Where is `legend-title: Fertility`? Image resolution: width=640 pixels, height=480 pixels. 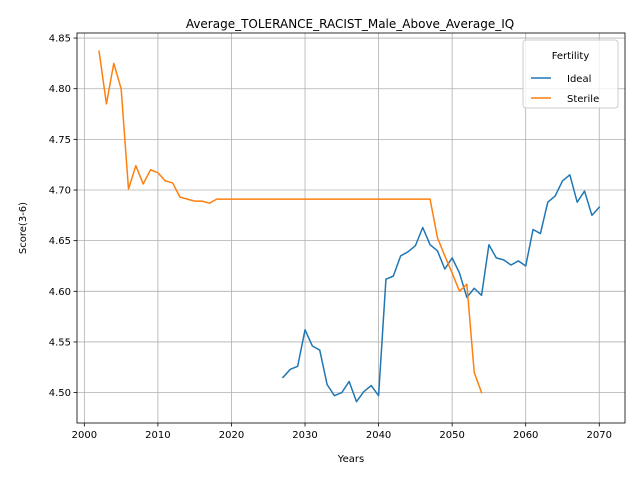 legend-title: Fertility is located at coordinates (571, 56).